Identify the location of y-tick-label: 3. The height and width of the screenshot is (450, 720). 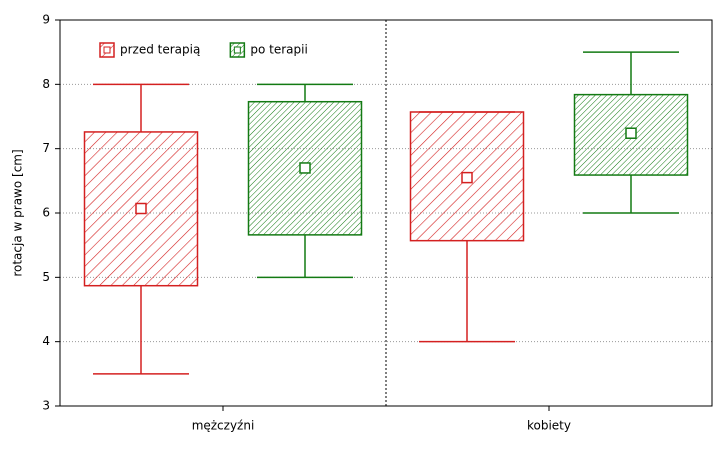
(46, 406).